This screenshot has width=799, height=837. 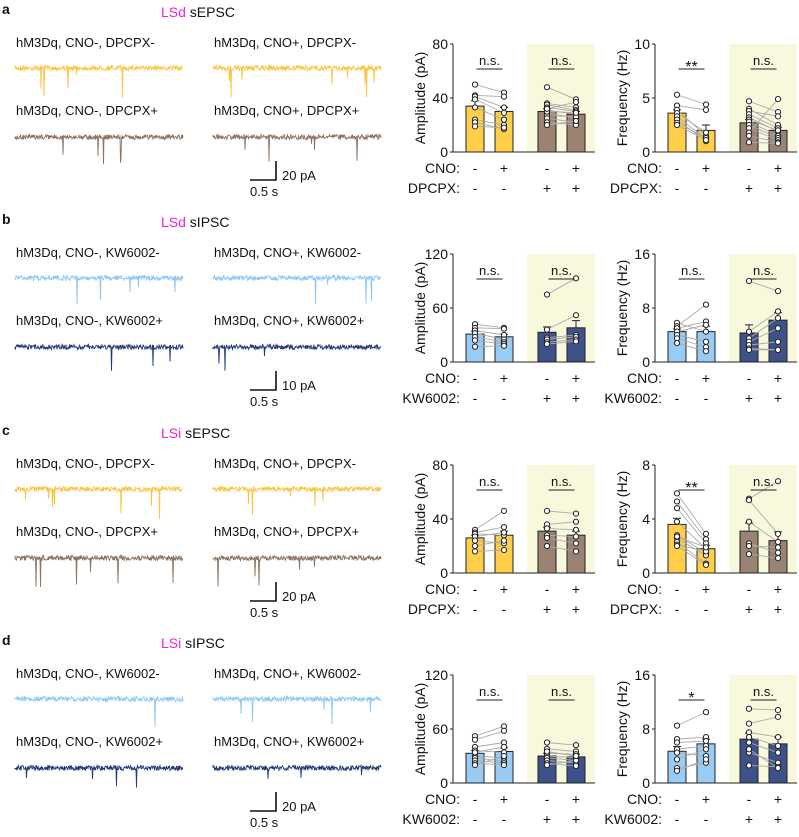 I want to click on y-tick-label: 60, so click(x=440, y=308).